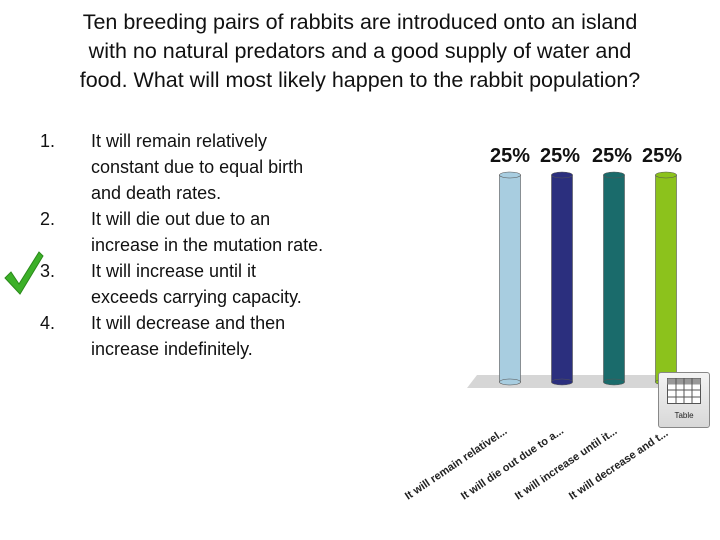 Image resolution: width=720 pixels, height=540 pixels. Describe the element at coordinates (48, 323) in the screenshot. I see `answer-number: 4.` at that location.